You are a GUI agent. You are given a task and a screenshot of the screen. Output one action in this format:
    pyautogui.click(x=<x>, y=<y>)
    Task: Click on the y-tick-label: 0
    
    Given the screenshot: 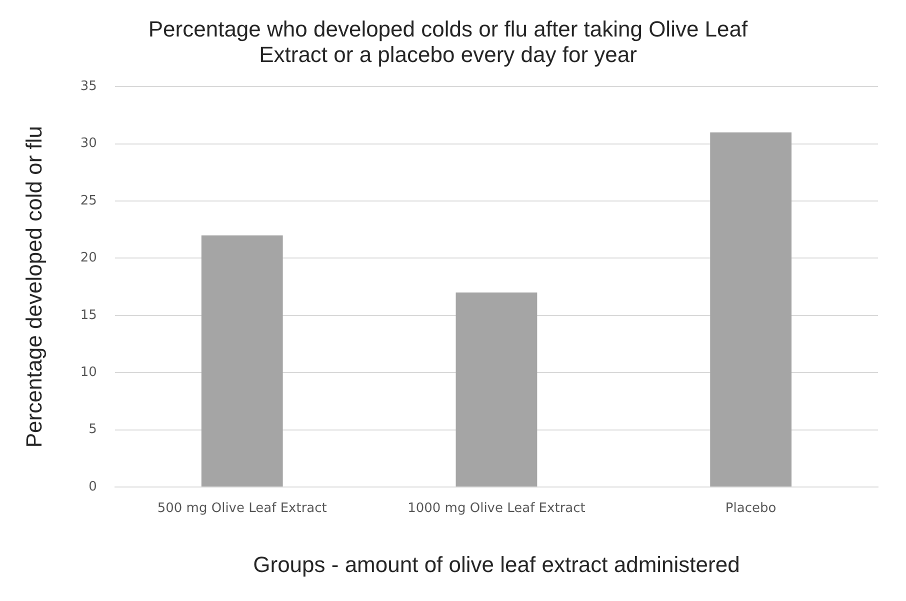 What is the action you would take?
    pyautogui.click(x=92, y=486)
    